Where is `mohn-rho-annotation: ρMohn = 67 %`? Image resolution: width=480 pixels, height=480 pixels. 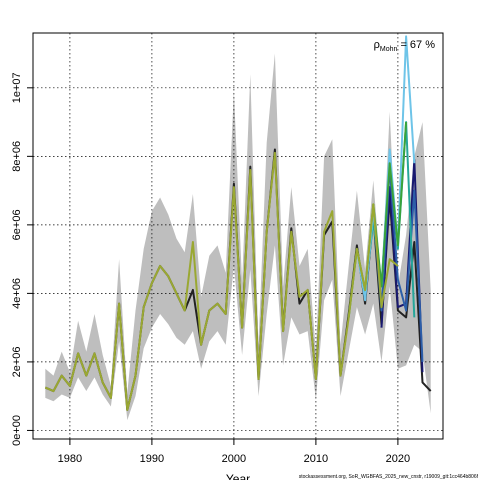 mohn-rho-annotation: ρMohn = 67 % is located at coordinates (405, 46).